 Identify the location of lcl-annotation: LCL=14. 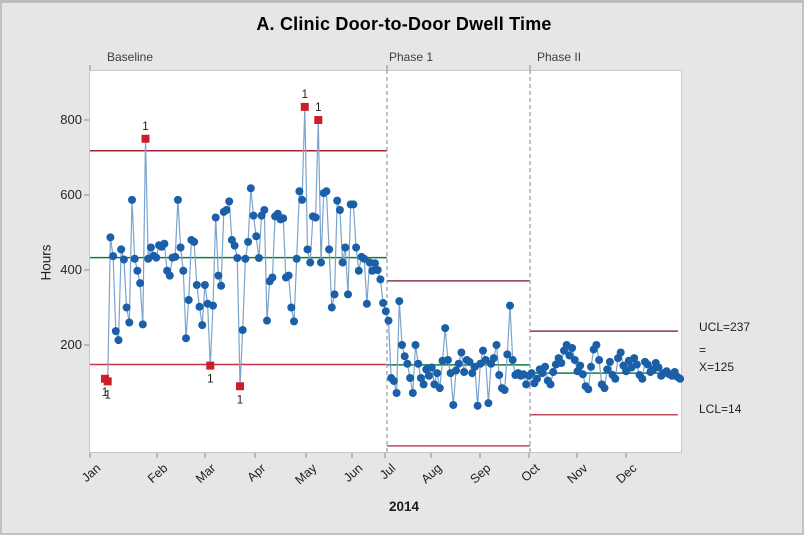
(720, 409).